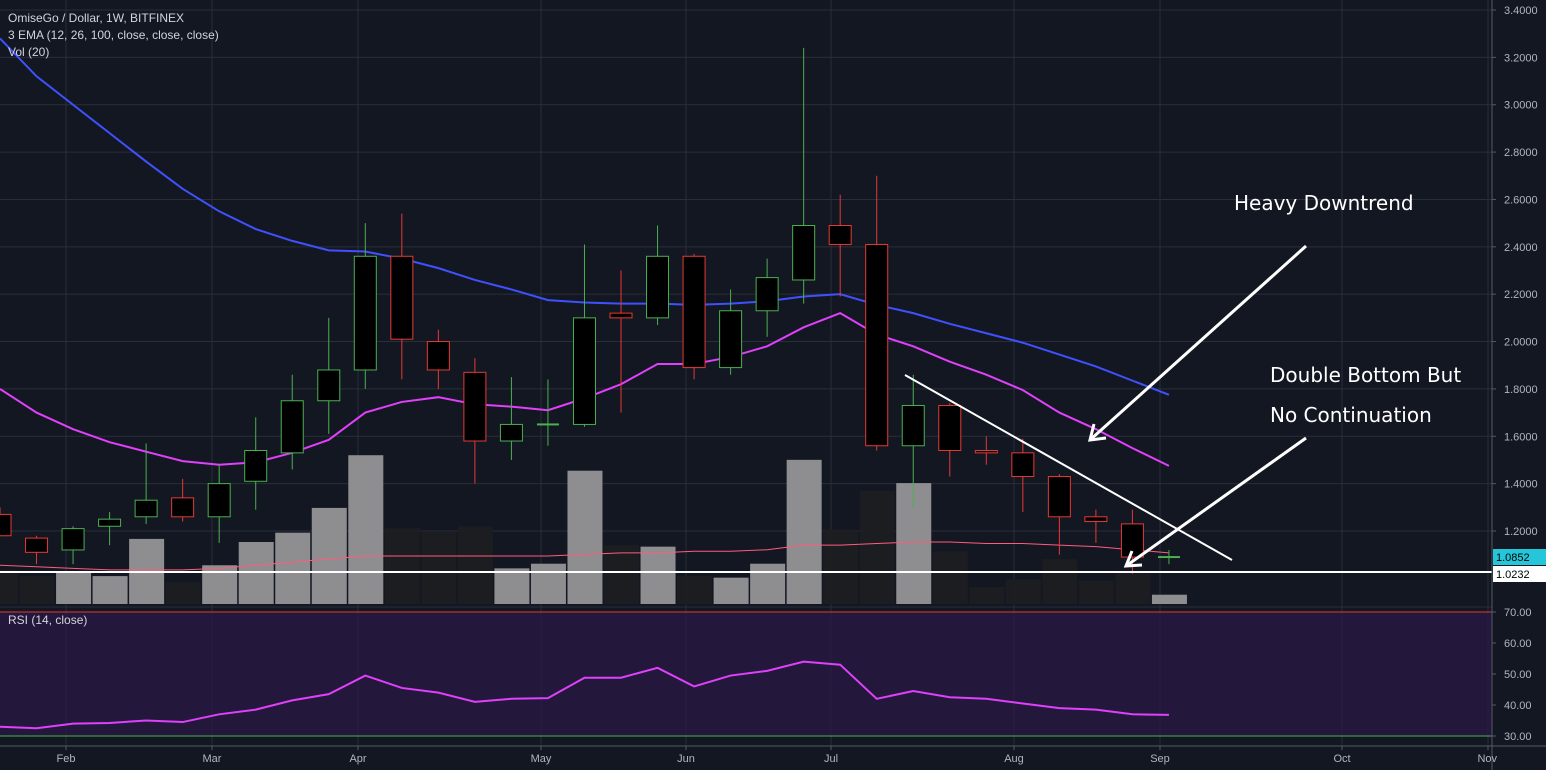 The image size is (1546, 770). I want to click on time-tick-label: Nov, so click(1487, 759).